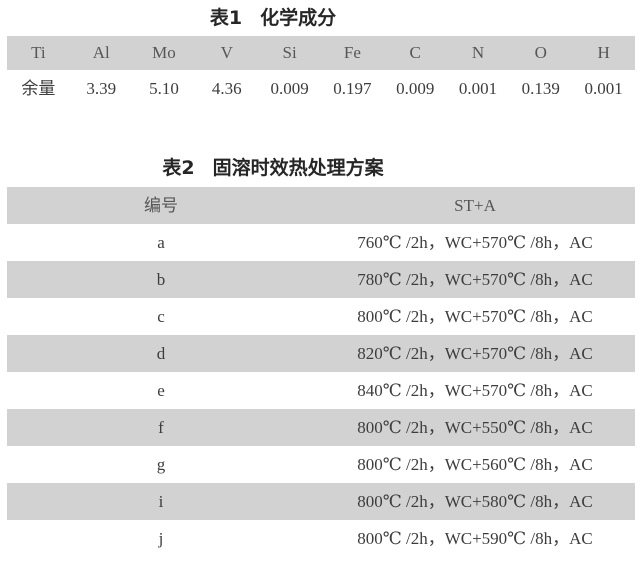 The height and width of the screenshot is (562, 642). I want to click on table-row: f 800℃ /2h，WC+550℃ /8h，AC, so click(321, 427).